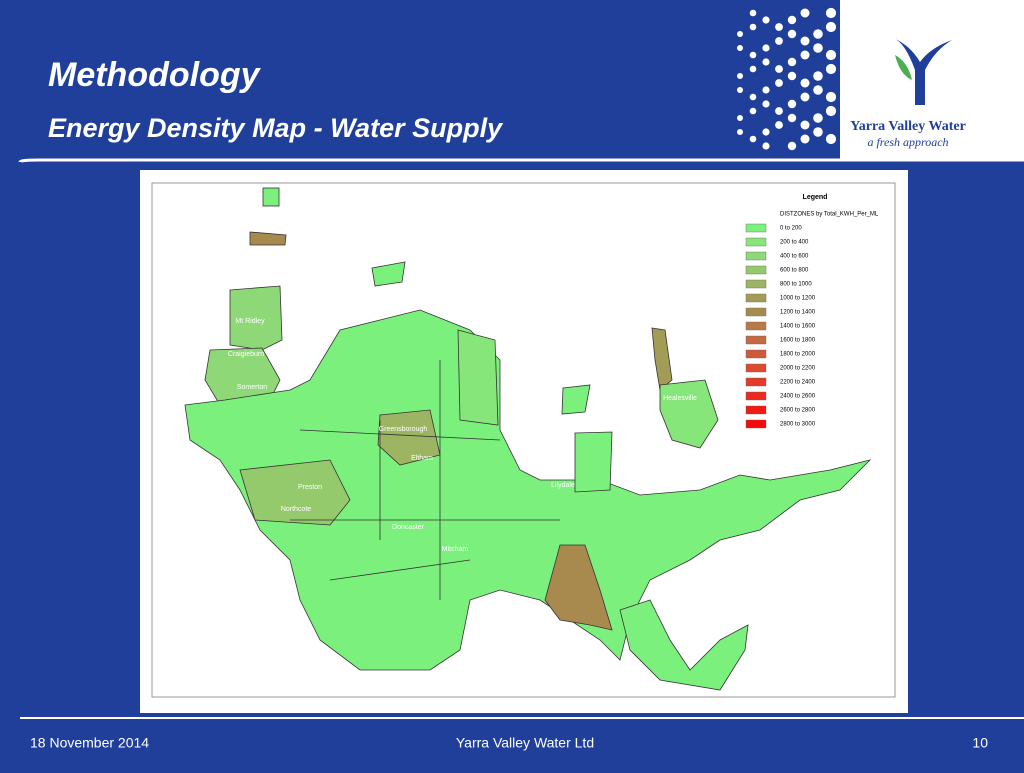 The height and width of the screenshot is (773, 1024). I want to click on place-label: Doncaster, so click(408, 527).